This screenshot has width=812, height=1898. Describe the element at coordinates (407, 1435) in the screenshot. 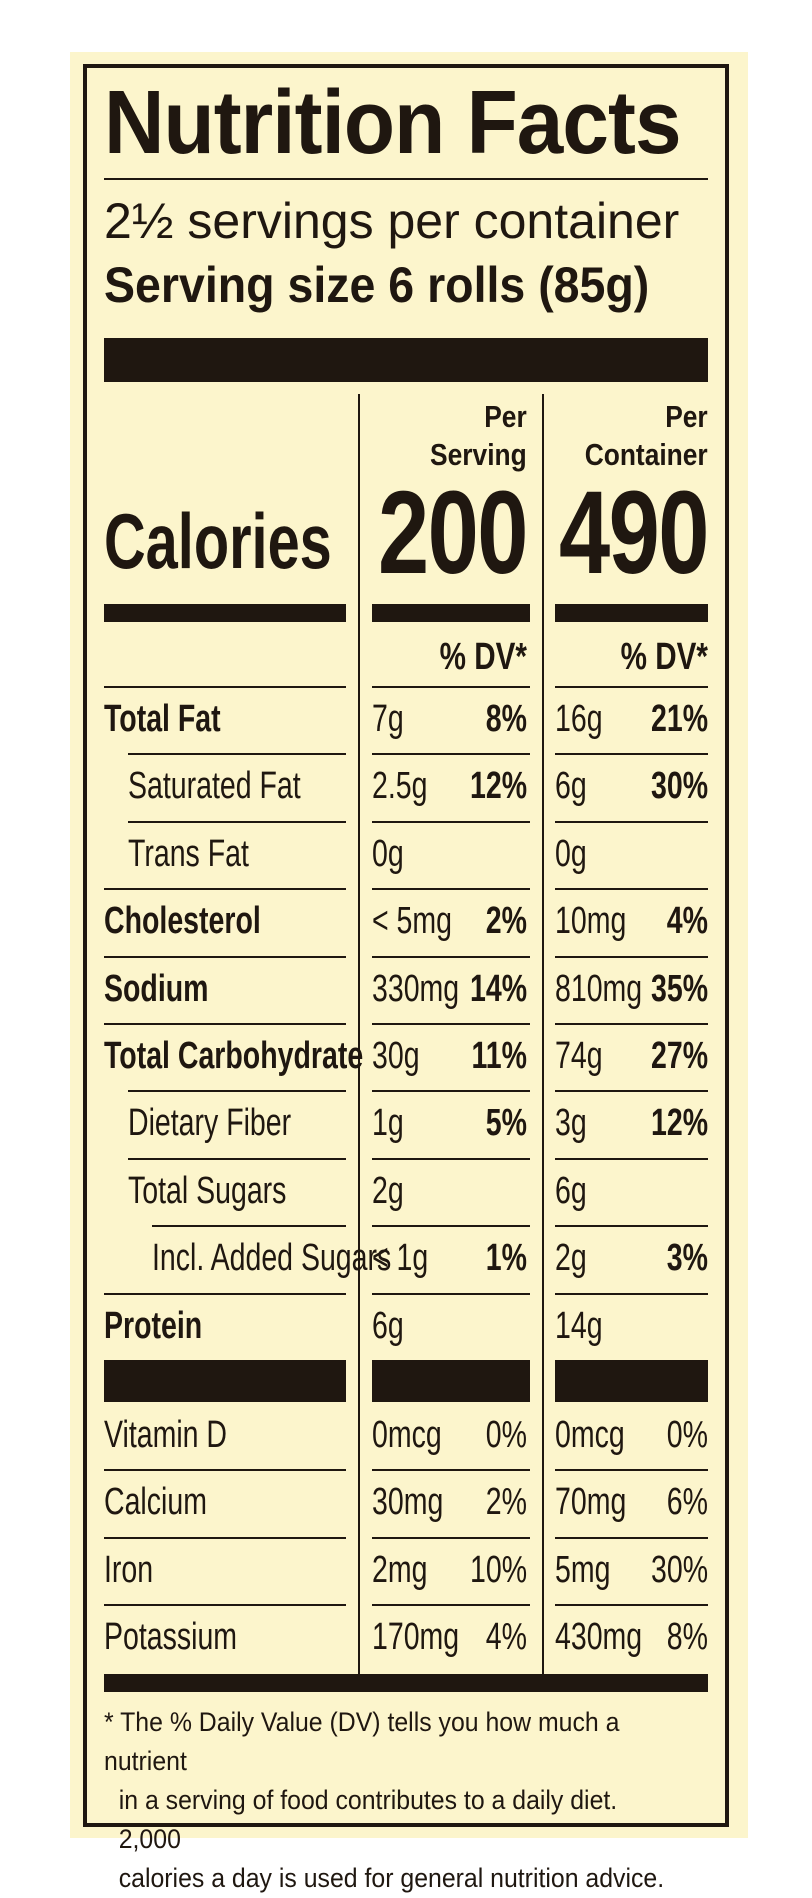

I see `serving-amount: 0mcg` at that location.